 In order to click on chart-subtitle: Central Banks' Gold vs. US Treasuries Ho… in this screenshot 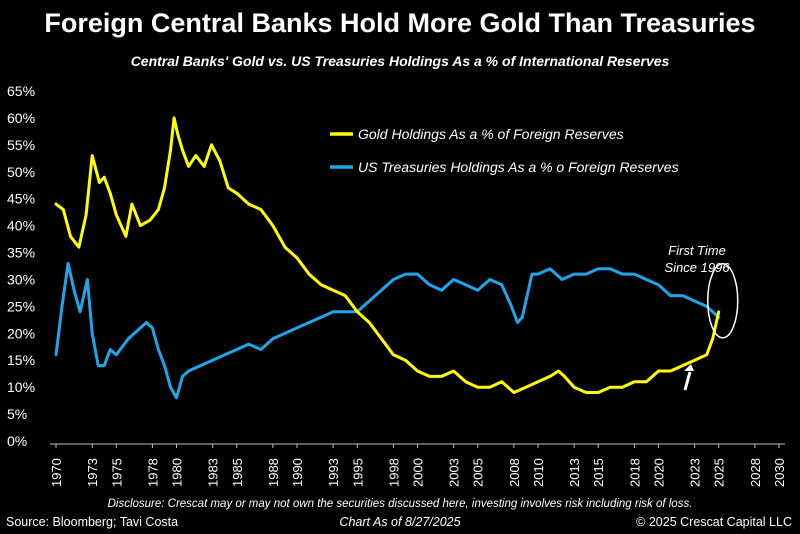, I will do `click(400, 61)`.